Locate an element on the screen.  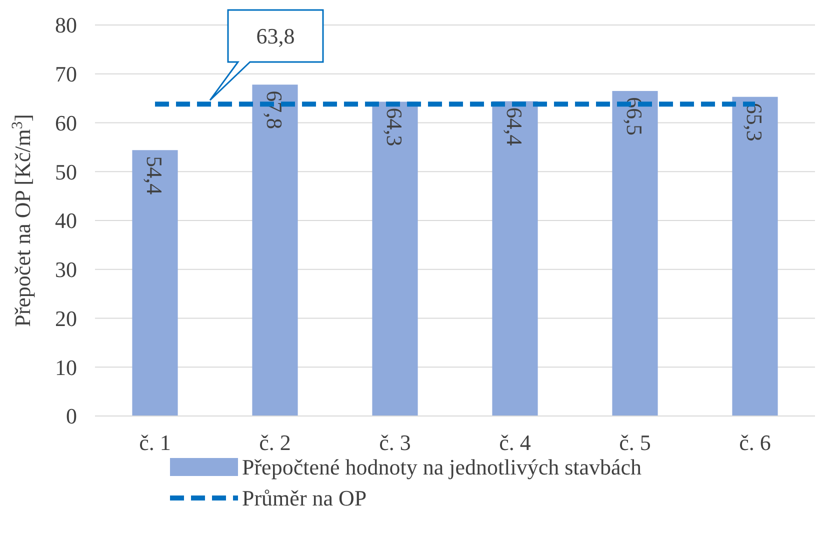
x-tick-label: č. 6 is located at coordinates (755, 442).